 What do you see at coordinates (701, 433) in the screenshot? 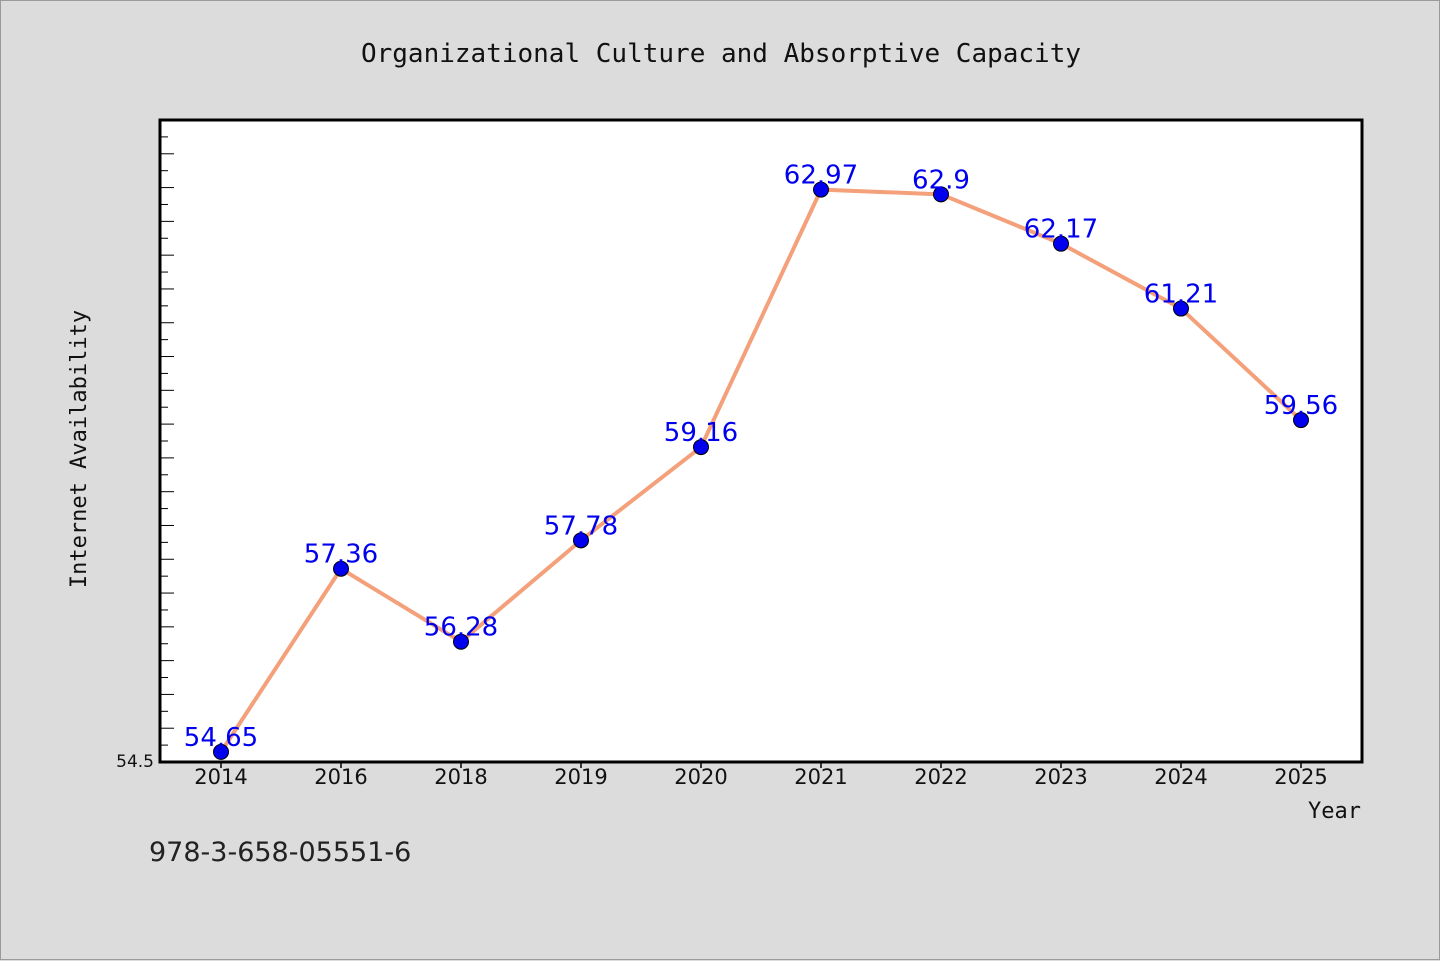
I see `data-label: 59.16` at bounding box center [701, 433].